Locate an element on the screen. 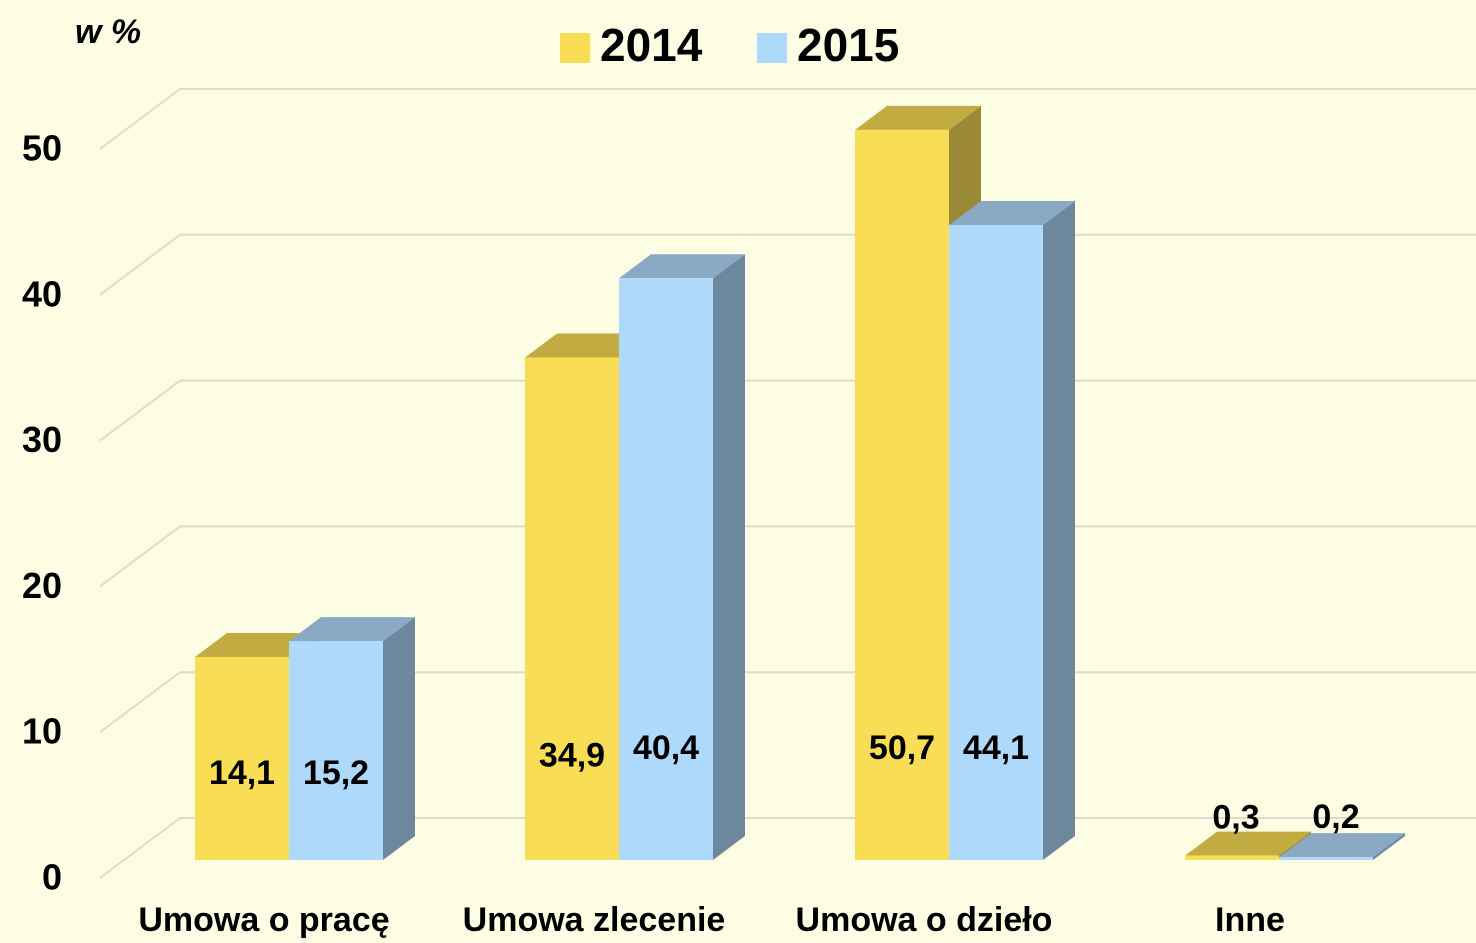  value-label: 14,1 is located at coordinates (242, 773).